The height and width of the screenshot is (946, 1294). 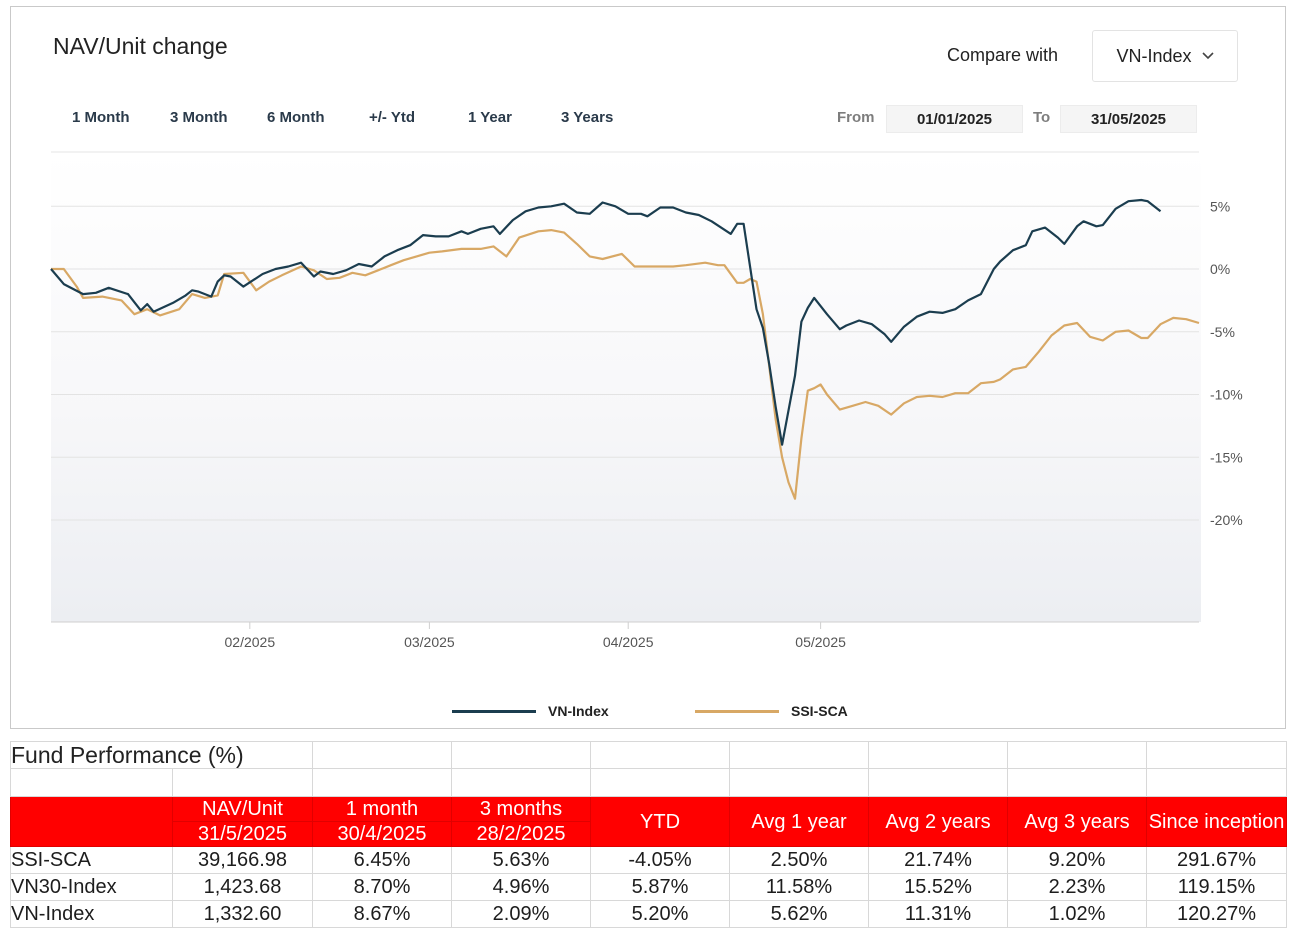 I want to click on y-tick-label: -20%, so click(x=1226, y=520).